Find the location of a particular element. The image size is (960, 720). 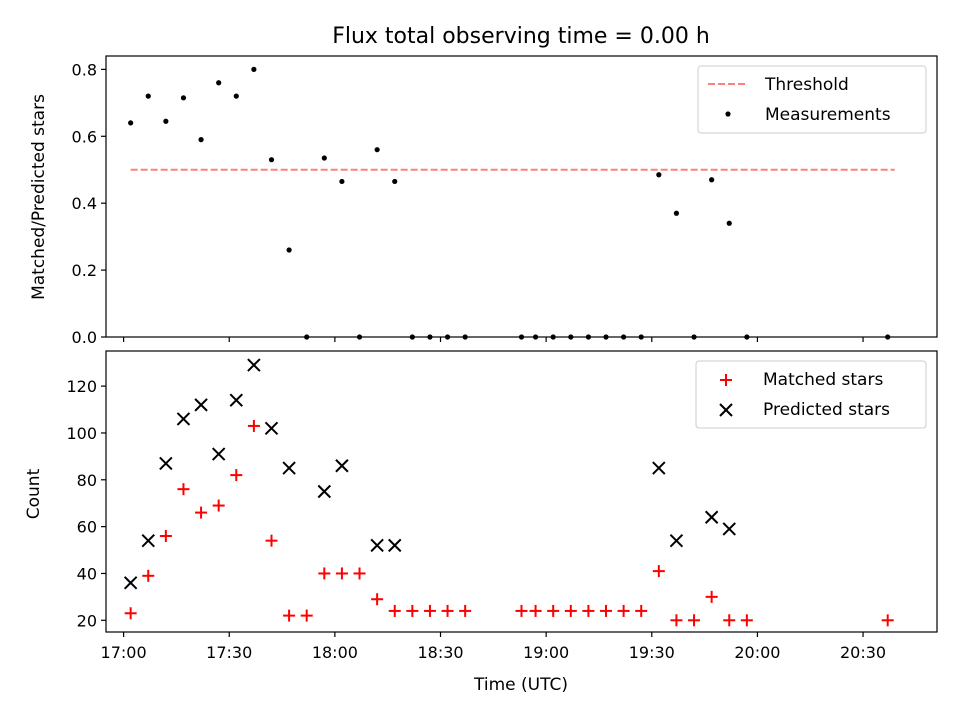

y-tick-label: 40 is located at coordinates (87, 573).